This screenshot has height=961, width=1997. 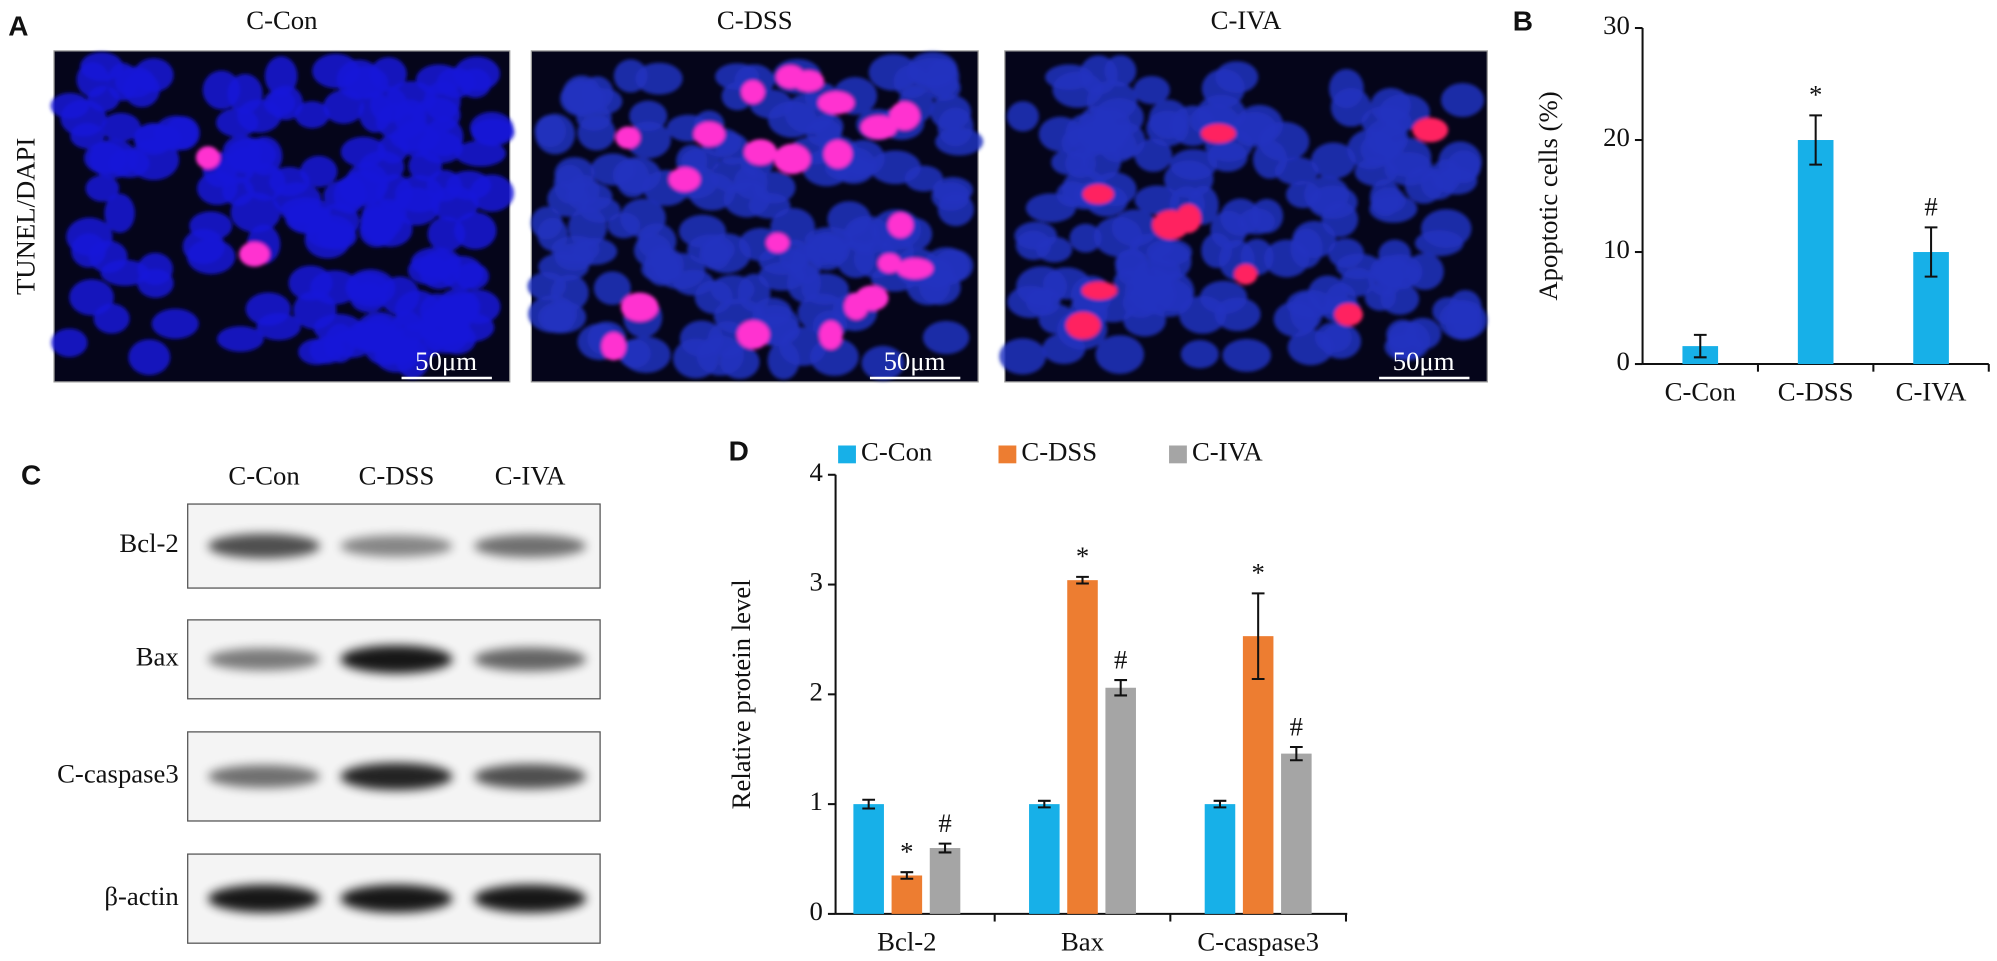 I want to click on y-tick-label: 1, so click(x=815, y=801).